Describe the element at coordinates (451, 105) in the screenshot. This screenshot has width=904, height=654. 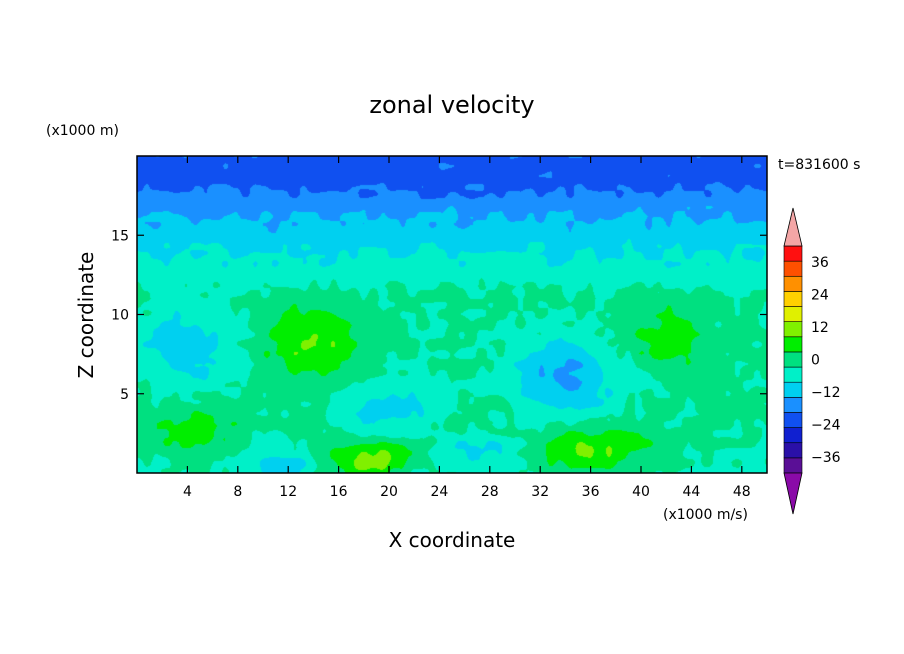
I see `chart-title: zonal velocity` at that location.